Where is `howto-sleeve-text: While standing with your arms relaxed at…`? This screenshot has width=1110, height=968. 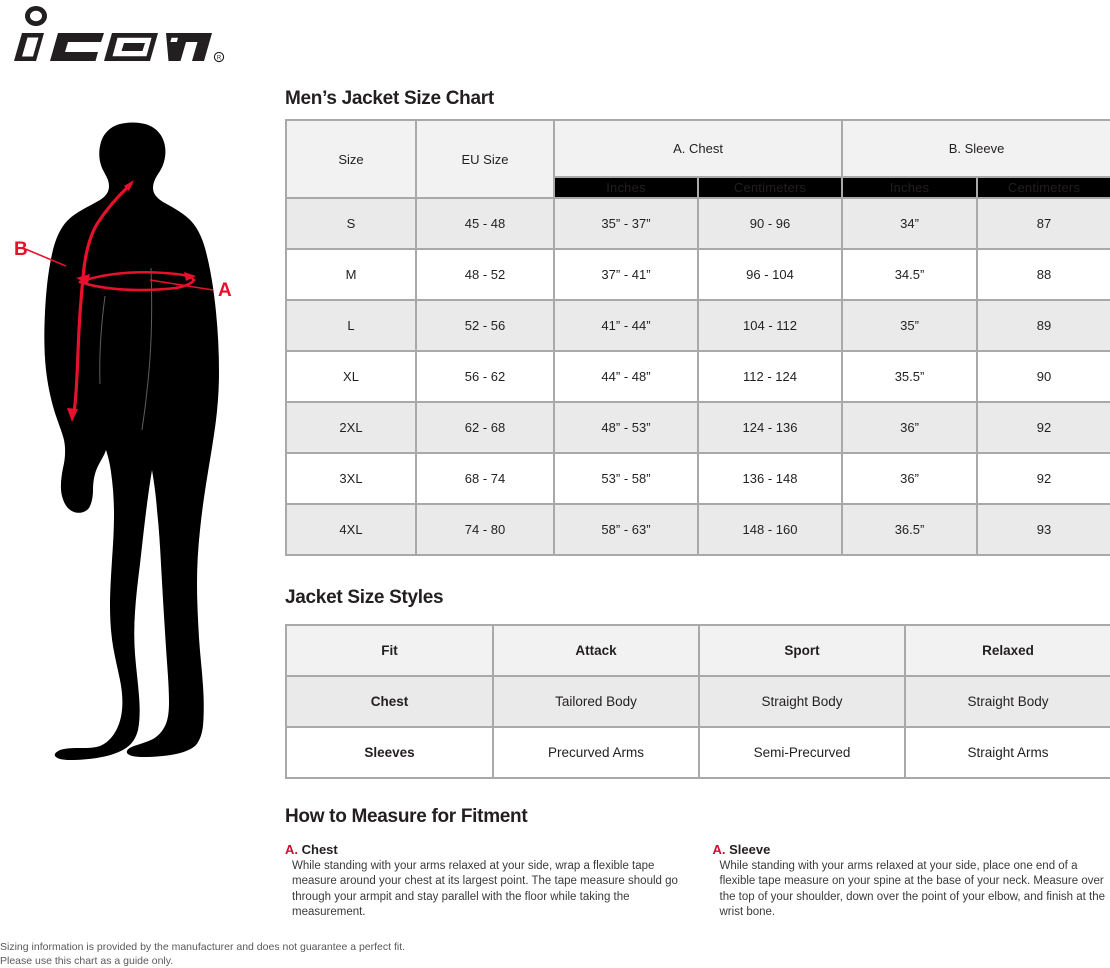 howto-sleeve-text: While standing with your arms relaxed at… is located at coordinates (911, 889).